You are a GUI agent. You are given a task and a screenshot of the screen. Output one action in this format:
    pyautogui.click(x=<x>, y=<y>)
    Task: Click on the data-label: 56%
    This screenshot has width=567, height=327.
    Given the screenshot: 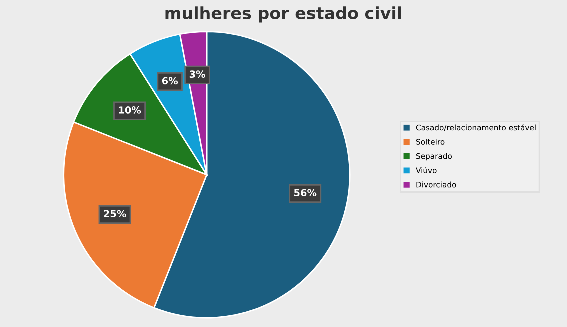 What is the action you would take?
    pyautogui.click(x=305, y=193)
    